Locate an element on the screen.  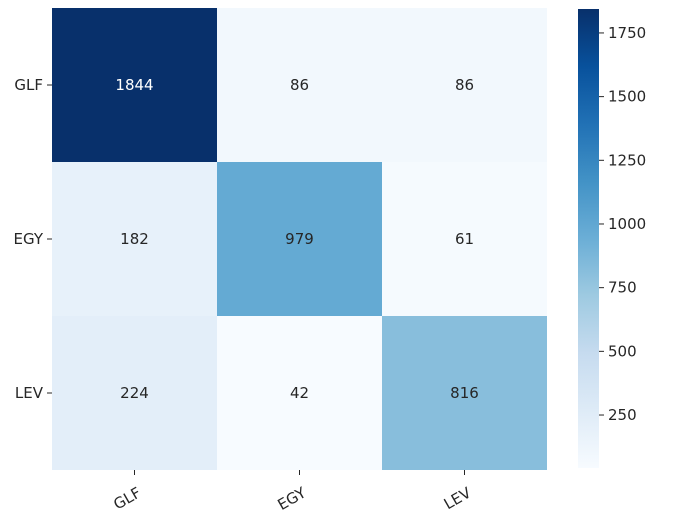
y-axis: GLF EGY LEV is located at coordinates (32, 239).